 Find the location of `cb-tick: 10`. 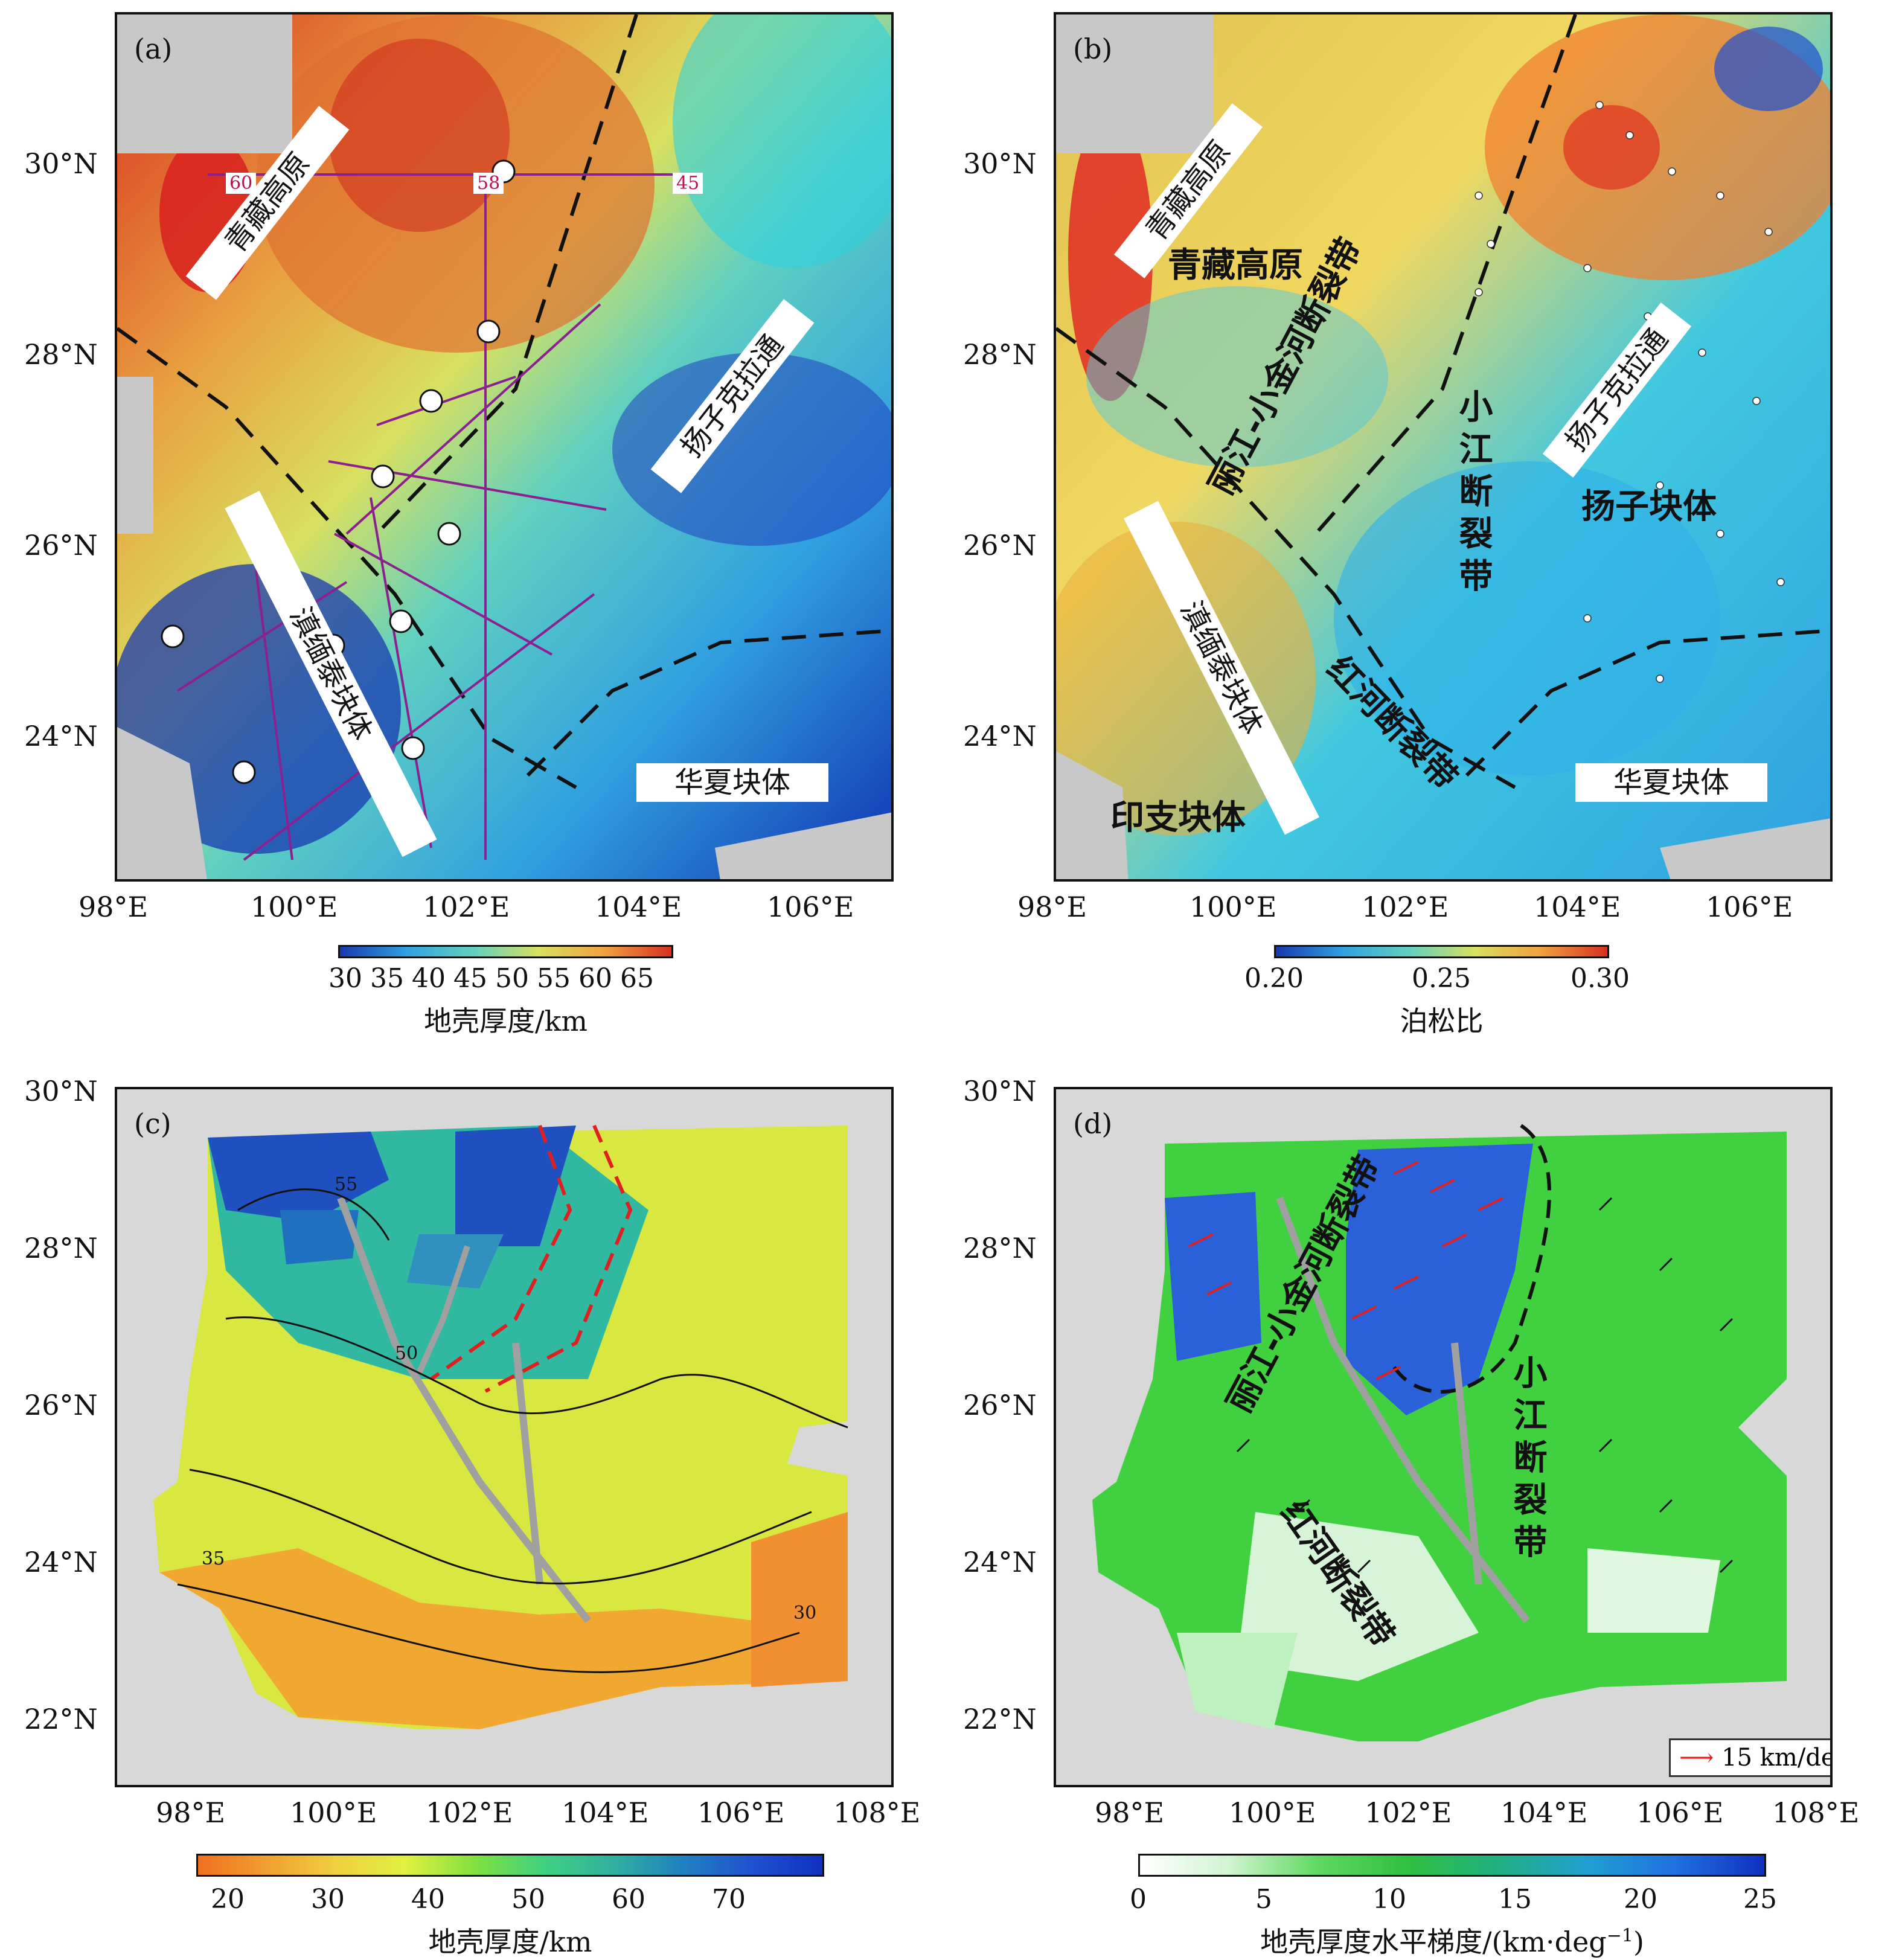

cb-tick: 10 is located at coordinates (1389, 1899).